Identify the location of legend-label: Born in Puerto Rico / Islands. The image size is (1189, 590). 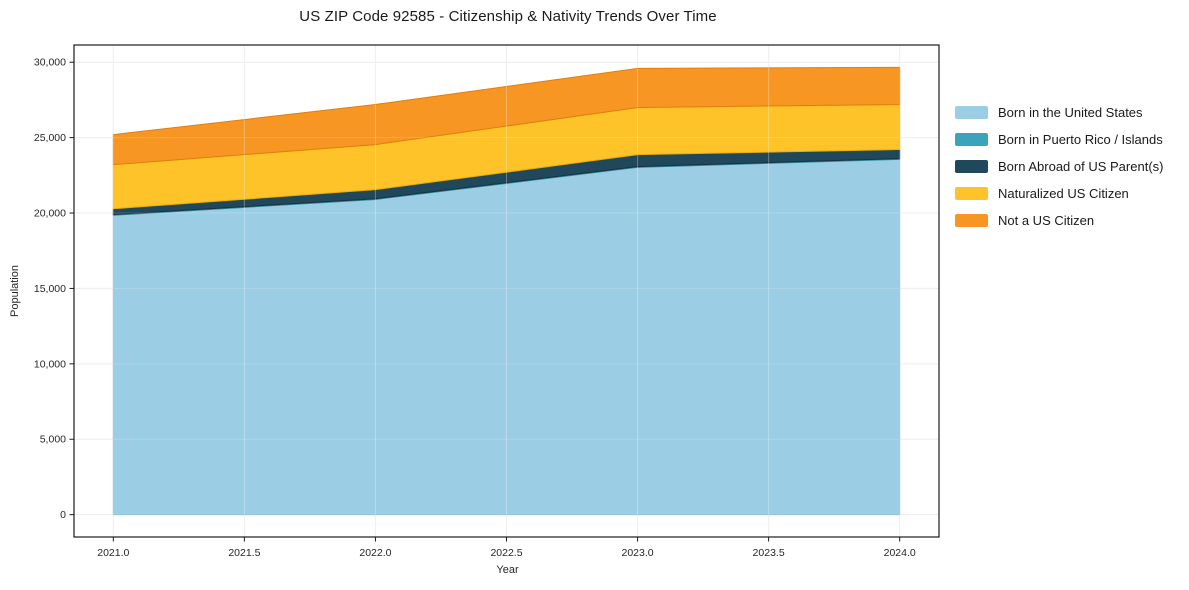
(1080, 139).